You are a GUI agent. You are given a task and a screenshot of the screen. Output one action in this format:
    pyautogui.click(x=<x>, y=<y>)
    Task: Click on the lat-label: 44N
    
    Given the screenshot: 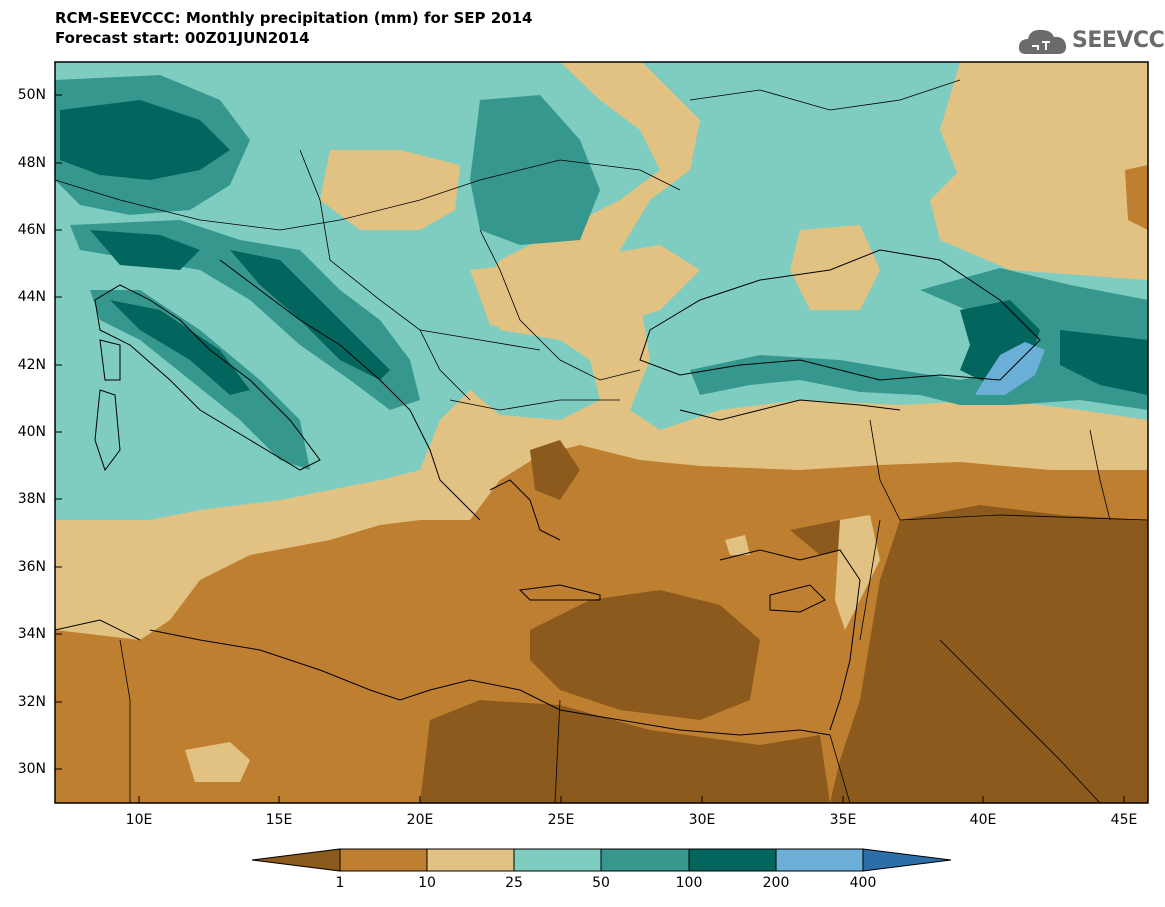 What is the action you would take?
    pyautogui.click(x=31, y=297)
    